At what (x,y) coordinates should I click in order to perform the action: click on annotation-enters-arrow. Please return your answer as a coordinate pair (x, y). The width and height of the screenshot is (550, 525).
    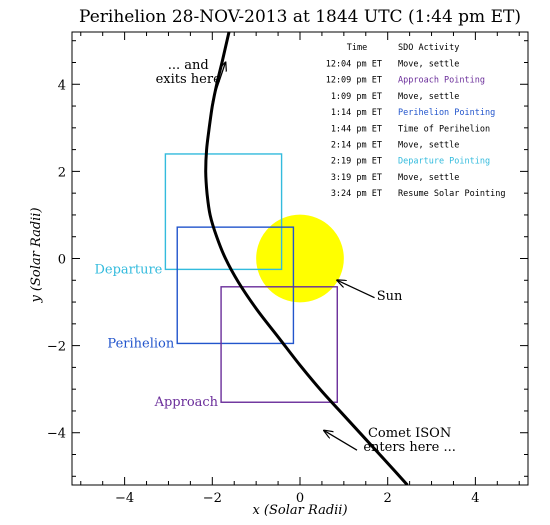
    Looking at the image, I should click on (341, 441).